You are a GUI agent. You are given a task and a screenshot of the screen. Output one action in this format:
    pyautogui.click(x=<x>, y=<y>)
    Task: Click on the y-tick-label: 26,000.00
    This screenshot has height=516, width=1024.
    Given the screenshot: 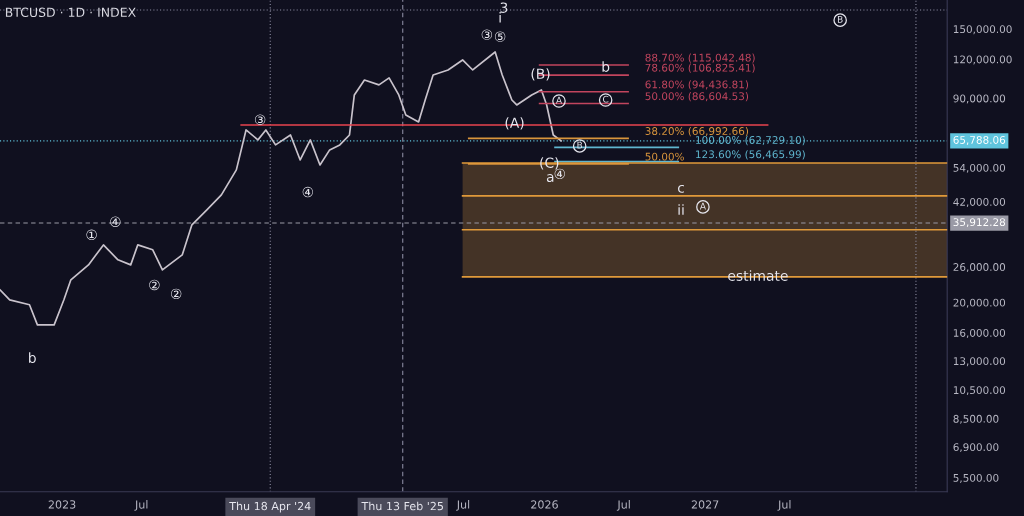 What is the action you would take?
    pyautogui.click(x=979, y=268)
    